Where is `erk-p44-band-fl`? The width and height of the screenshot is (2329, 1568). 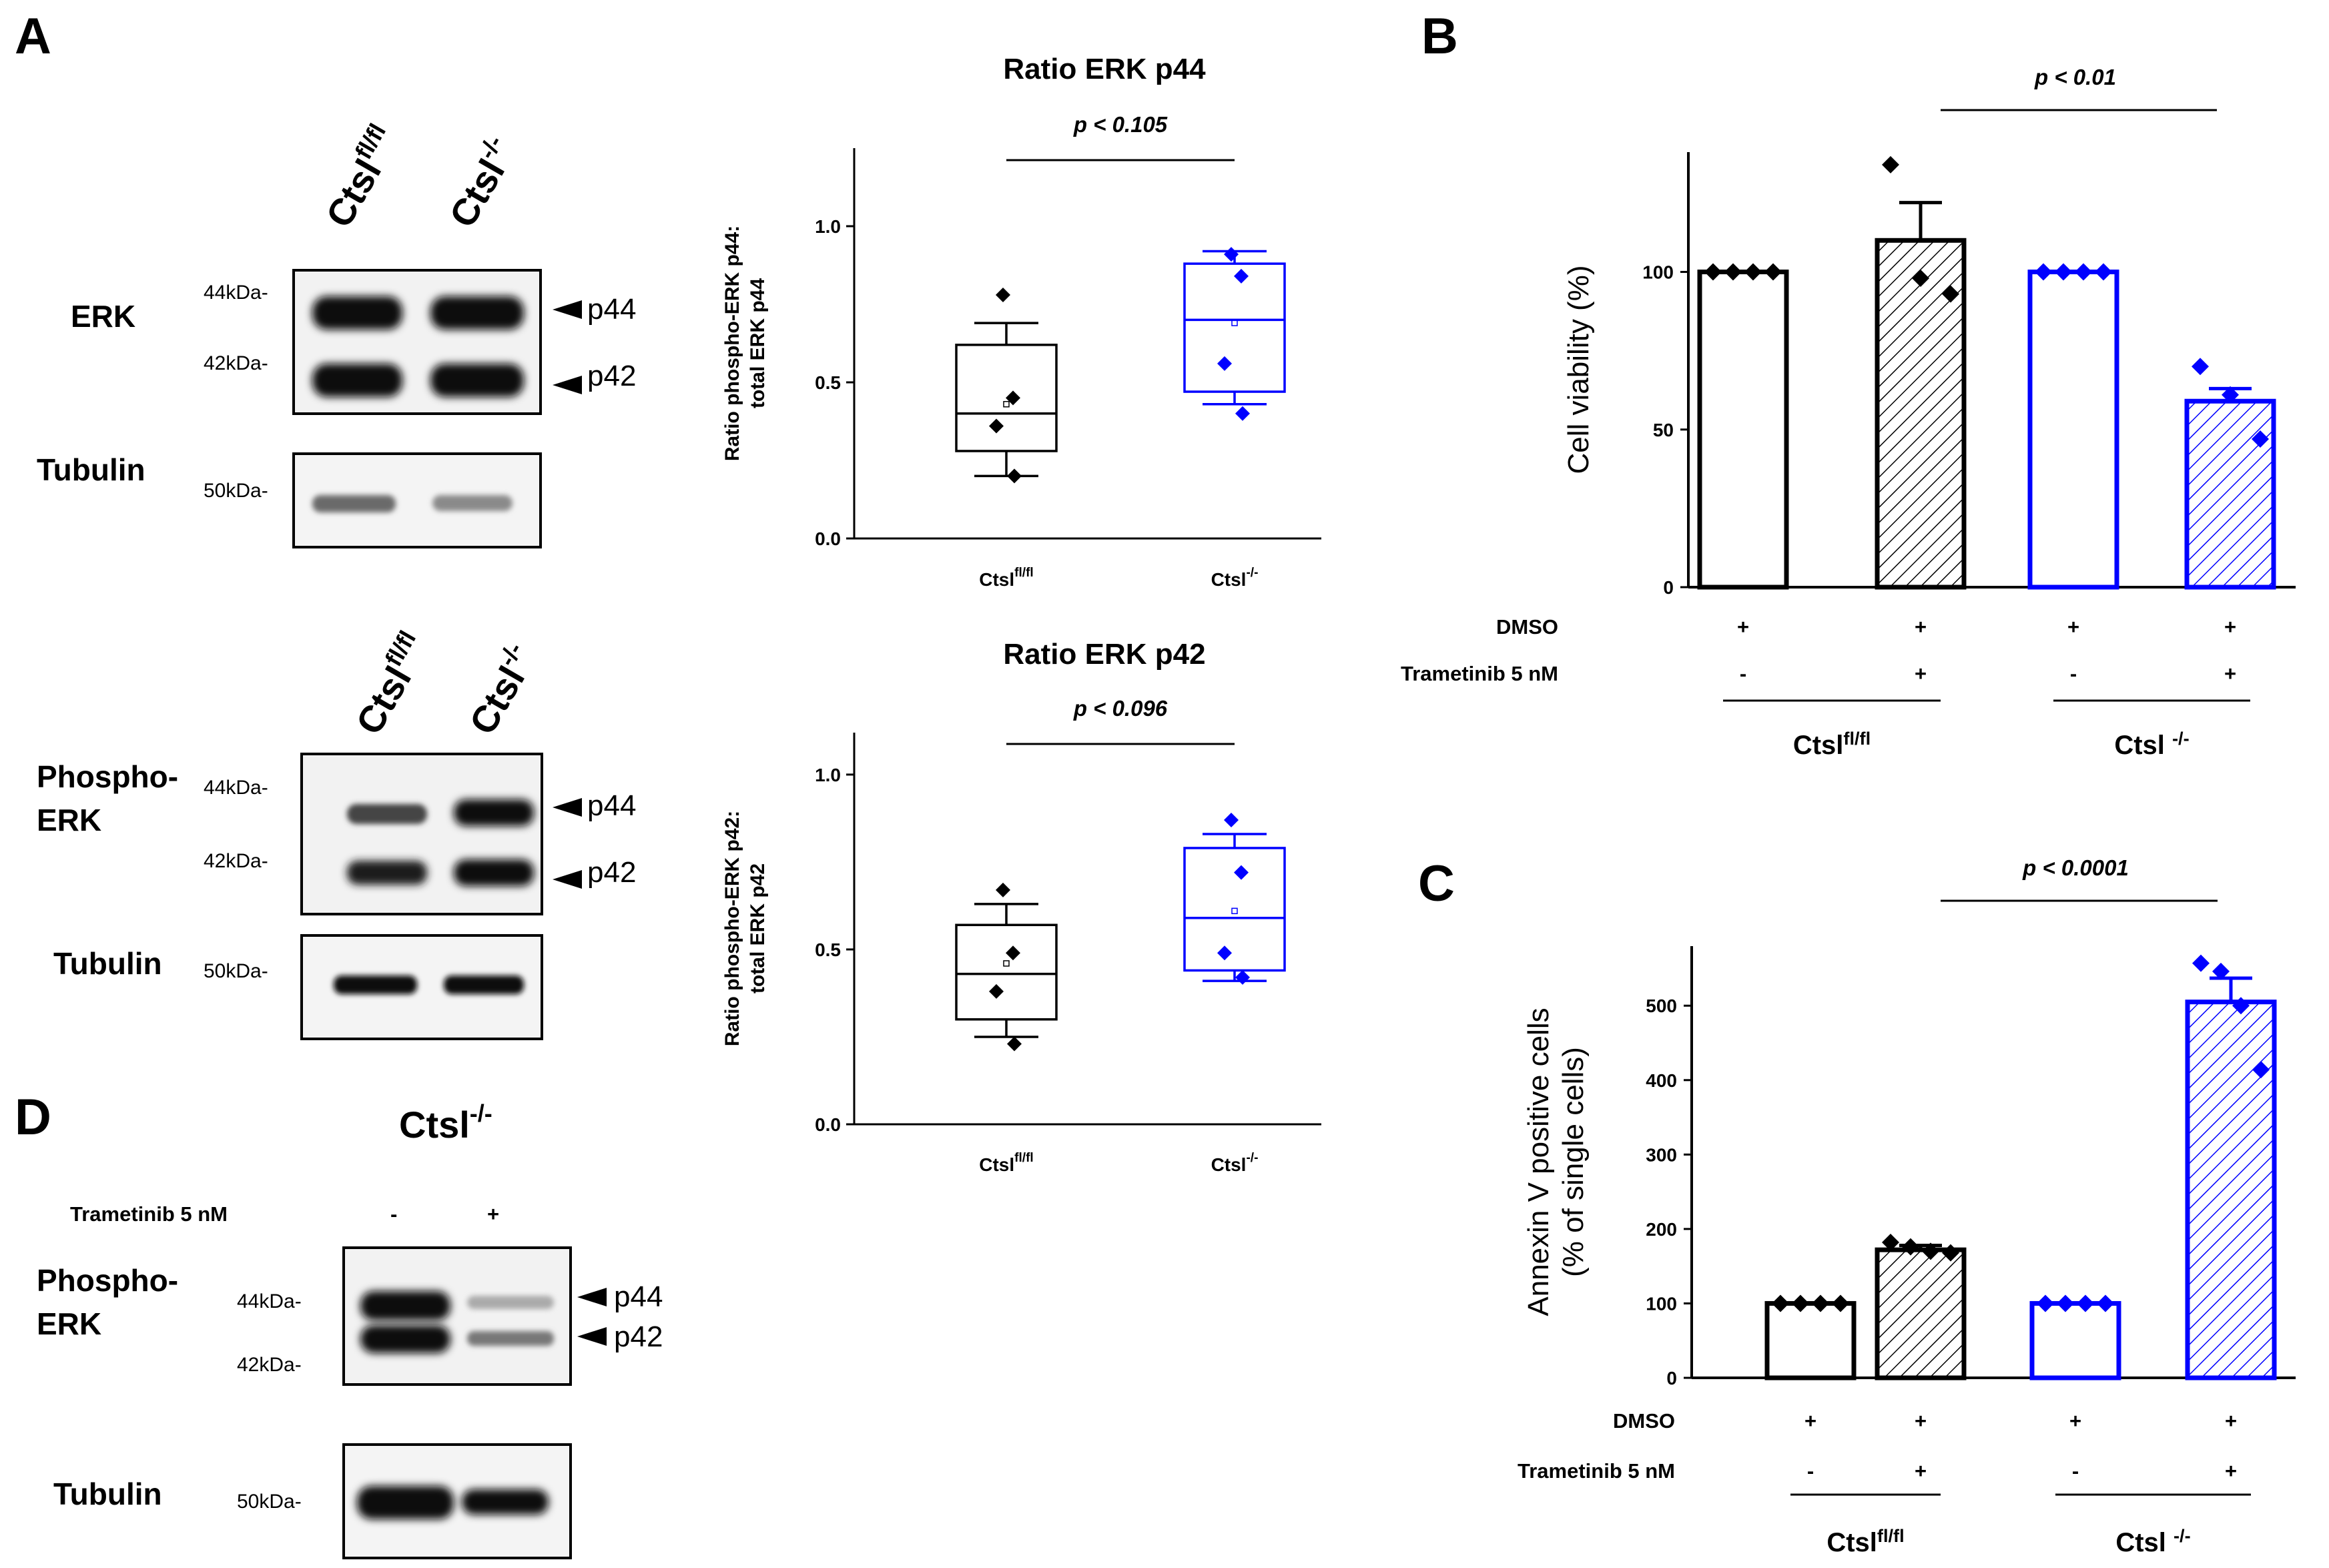
erk-p44-band-fl is located at coordinates (357, 313).